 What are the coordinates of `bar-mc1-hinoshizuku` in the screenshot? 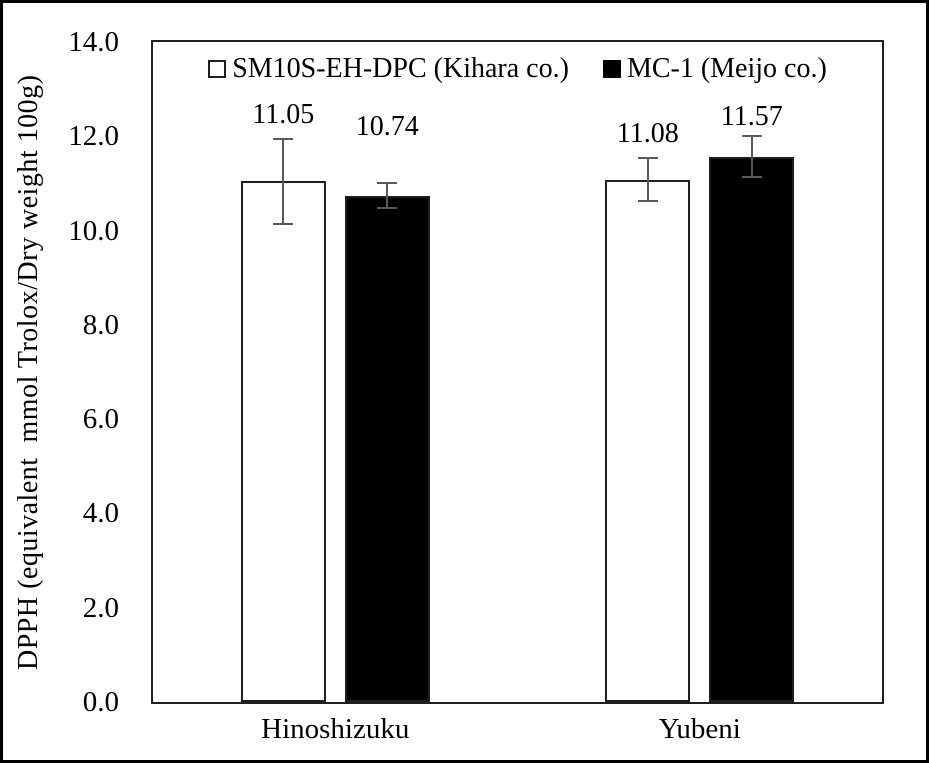 It's located at (387, 448).